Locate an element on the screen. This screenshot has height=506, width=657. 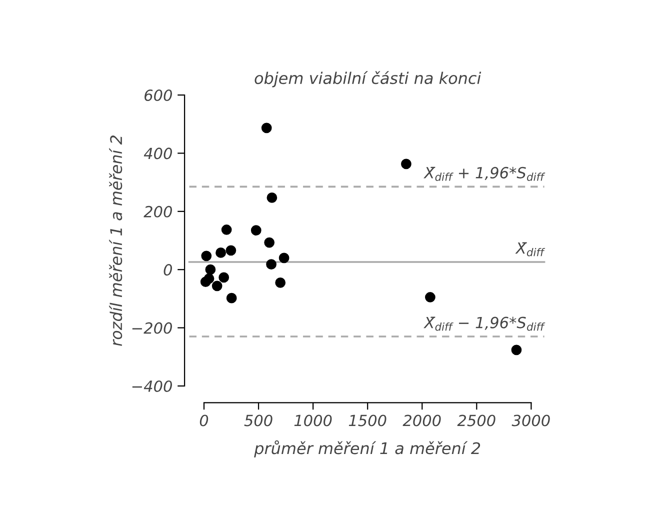
ref-line-label: X̄$_{diff}$ − 1,96*S$_{diff}$ is located at coordinates (485, 323).